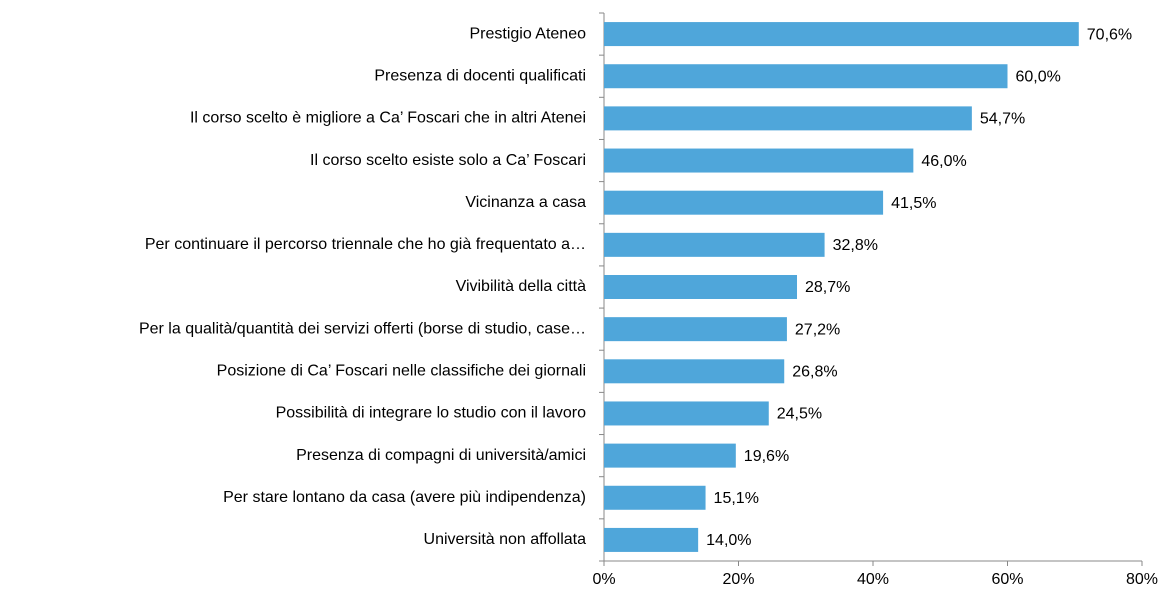 The width and height of the screenshot is (1168, 592). Describe the element at coordinates (817, 329) in the screenshot. I see `value-label: 27,2%` at that location.